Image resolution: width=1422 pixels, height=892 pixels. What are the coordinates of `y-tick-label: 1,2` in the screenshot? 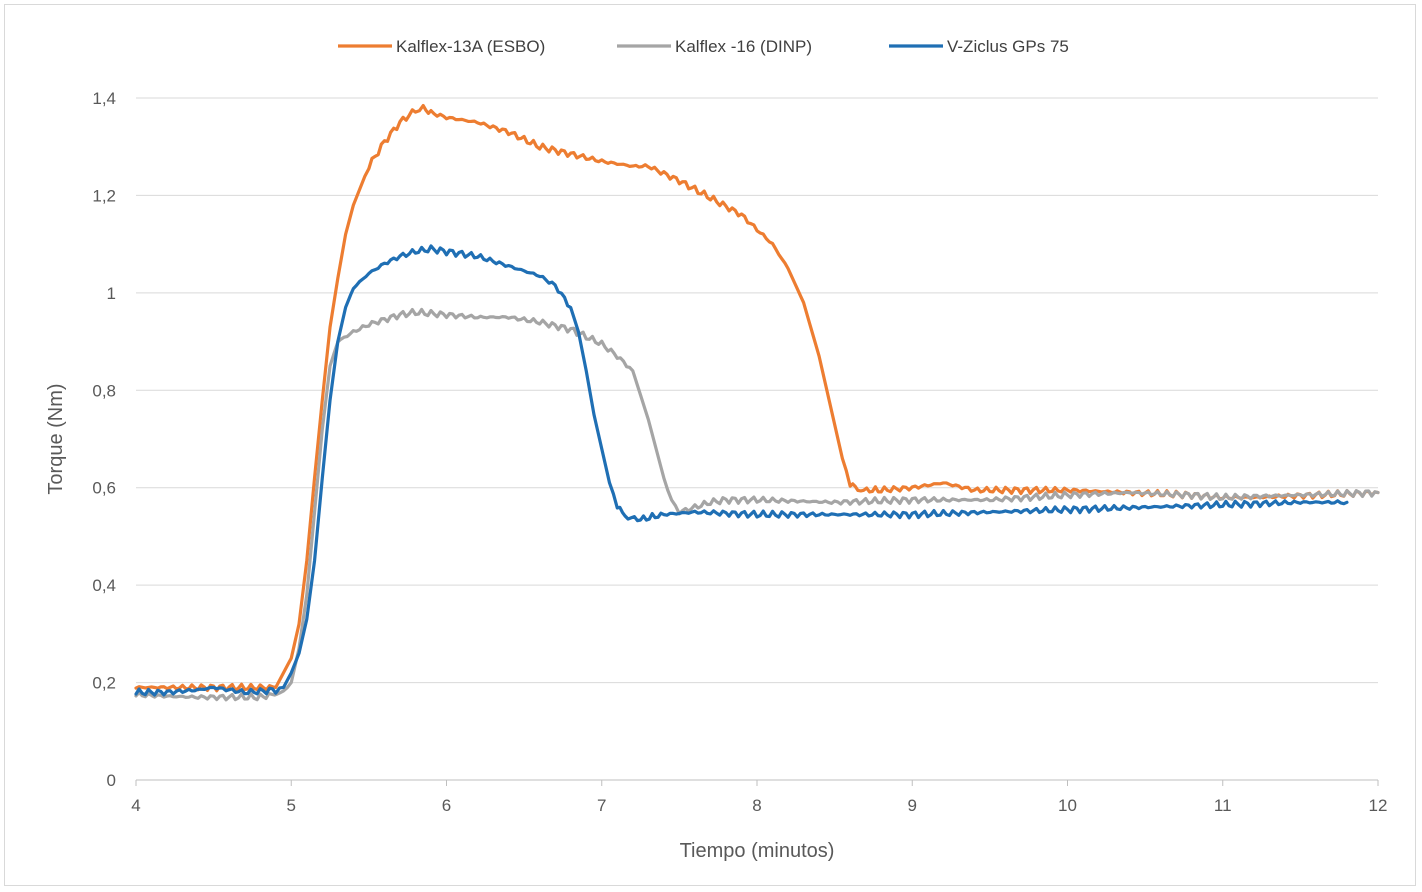 It's located at (104, 195).